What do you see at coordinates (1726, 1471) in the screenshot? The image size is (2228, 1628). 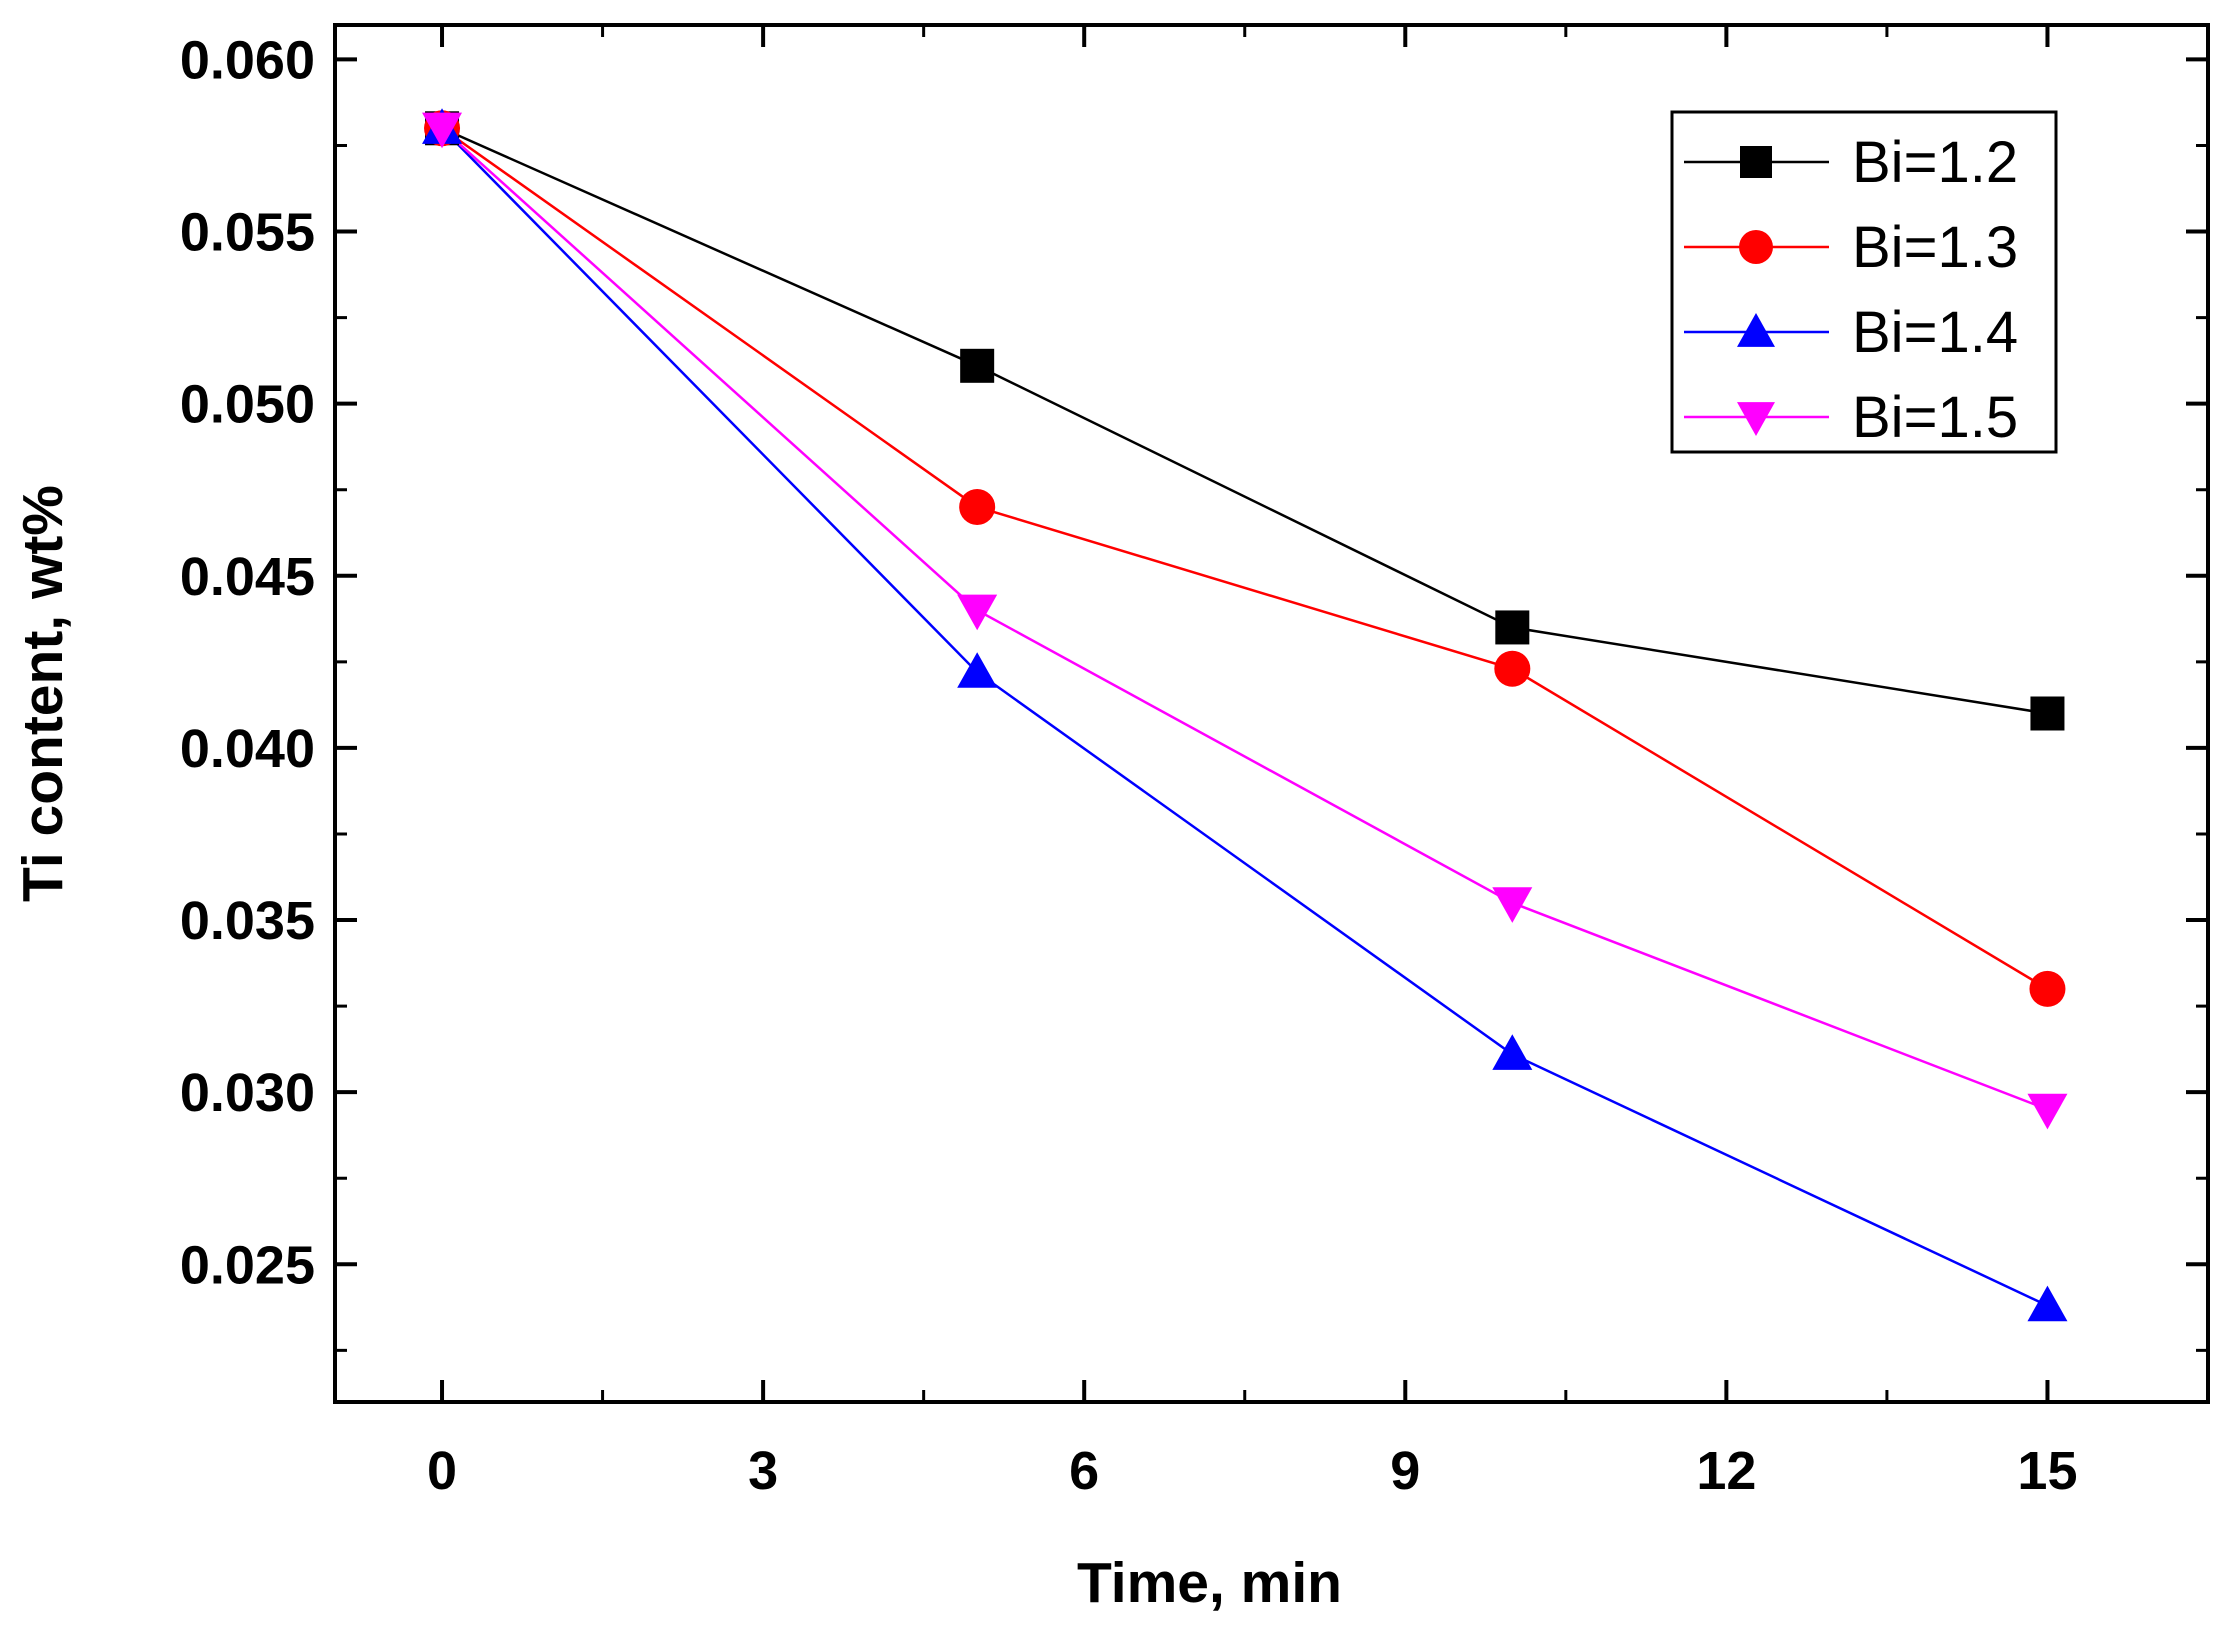 I see `x-tick-label: 12` at bounding box center [1726, 1471].